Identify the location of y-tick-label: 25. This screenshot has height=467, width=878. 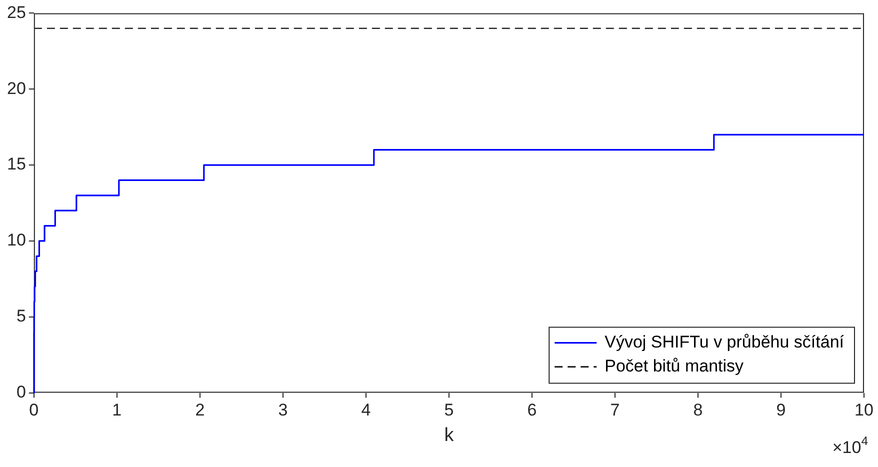
(16, 12).